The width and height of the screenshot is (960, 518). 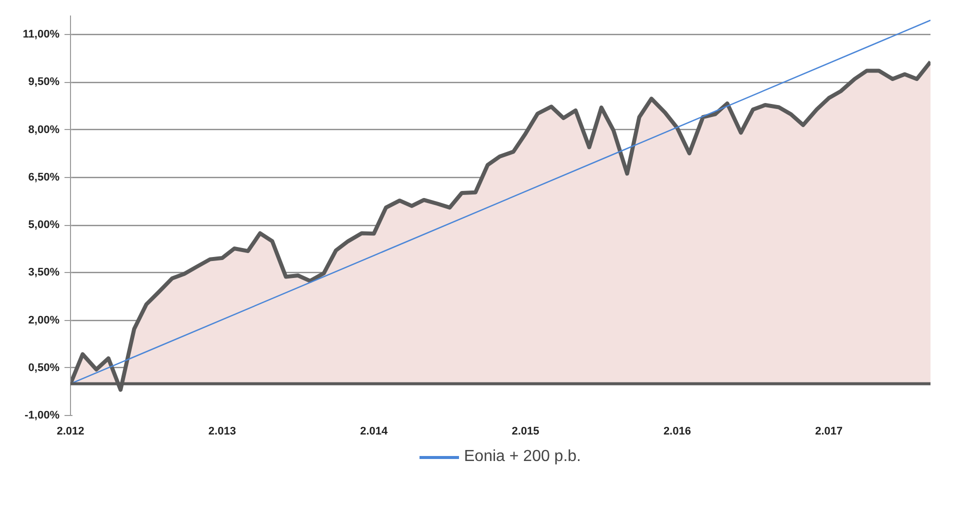 I want to click on x-tick-label: 2.017, so click(x=829, y=432).